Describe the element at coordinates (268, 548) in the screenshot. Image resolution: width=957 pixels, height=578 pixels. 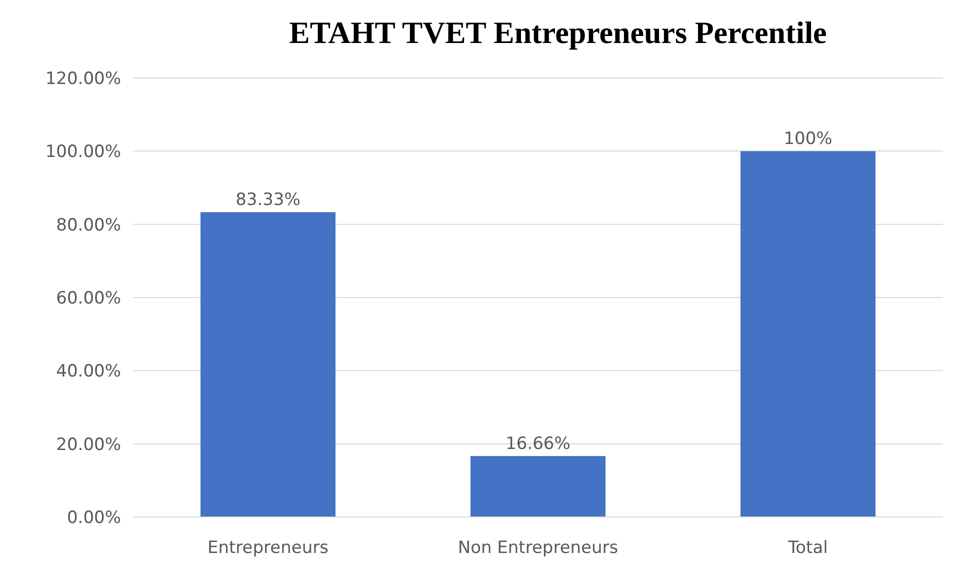
I see `x-tick-label: Entrepreneurs` at that location.